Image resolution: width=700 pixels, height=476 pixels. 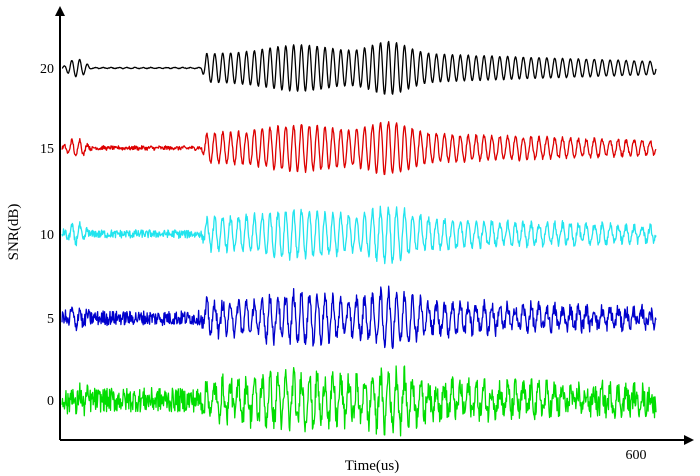 I want to click on y-tick-label: 10, so click(x=47, y=235).